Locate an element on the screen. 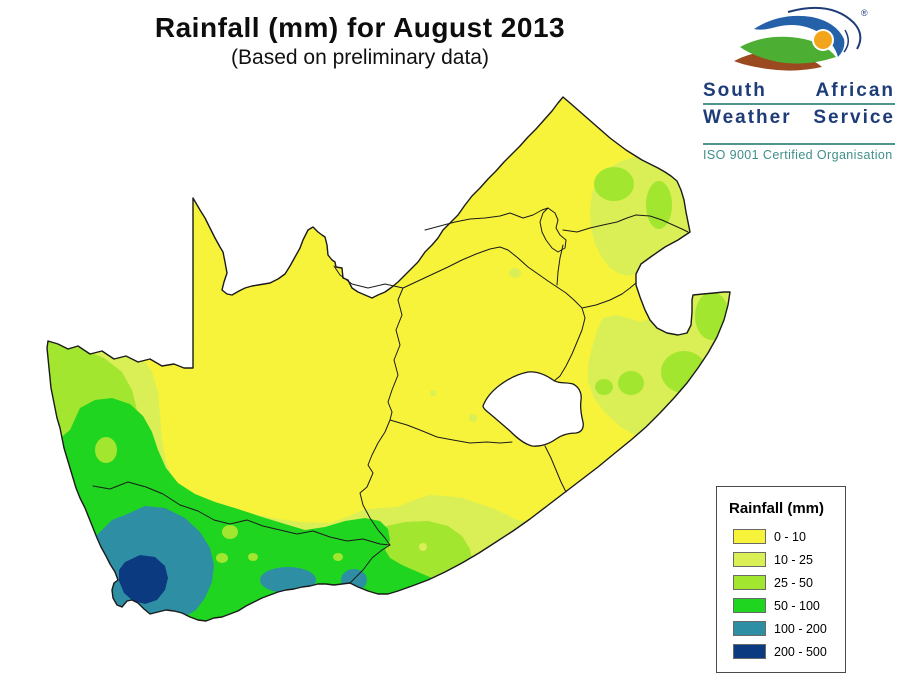 The height and width of the screenshot is (695, 900). logo-name-line1: South African is located at coordinates (799, 92).